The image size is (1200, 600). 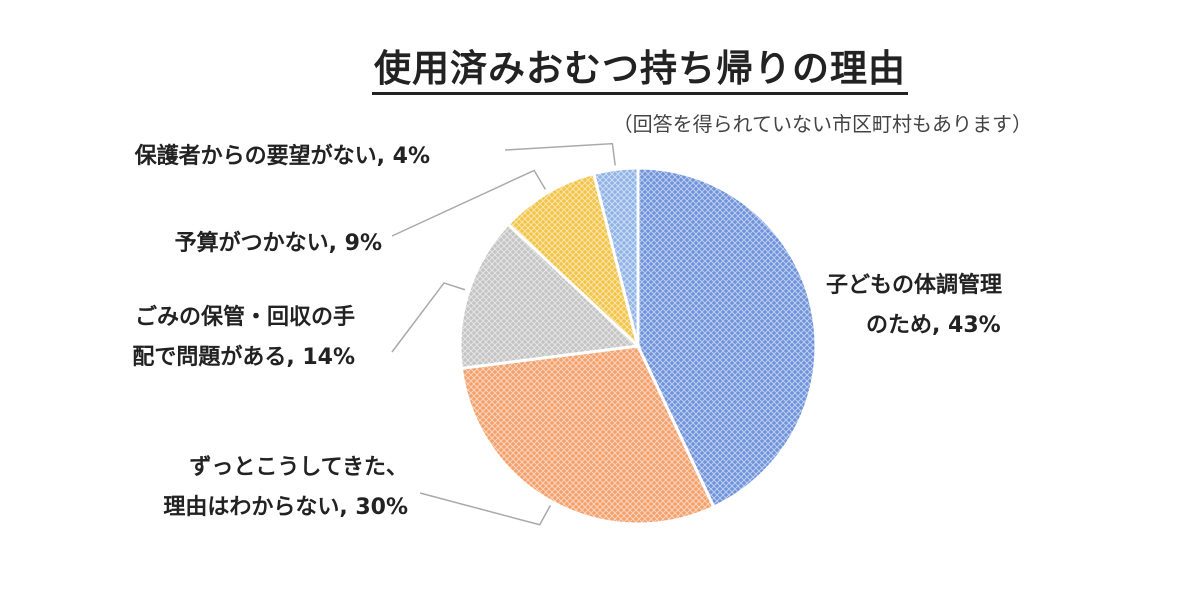 I want to click on leader-line-parents, so click(x=560, y=154).